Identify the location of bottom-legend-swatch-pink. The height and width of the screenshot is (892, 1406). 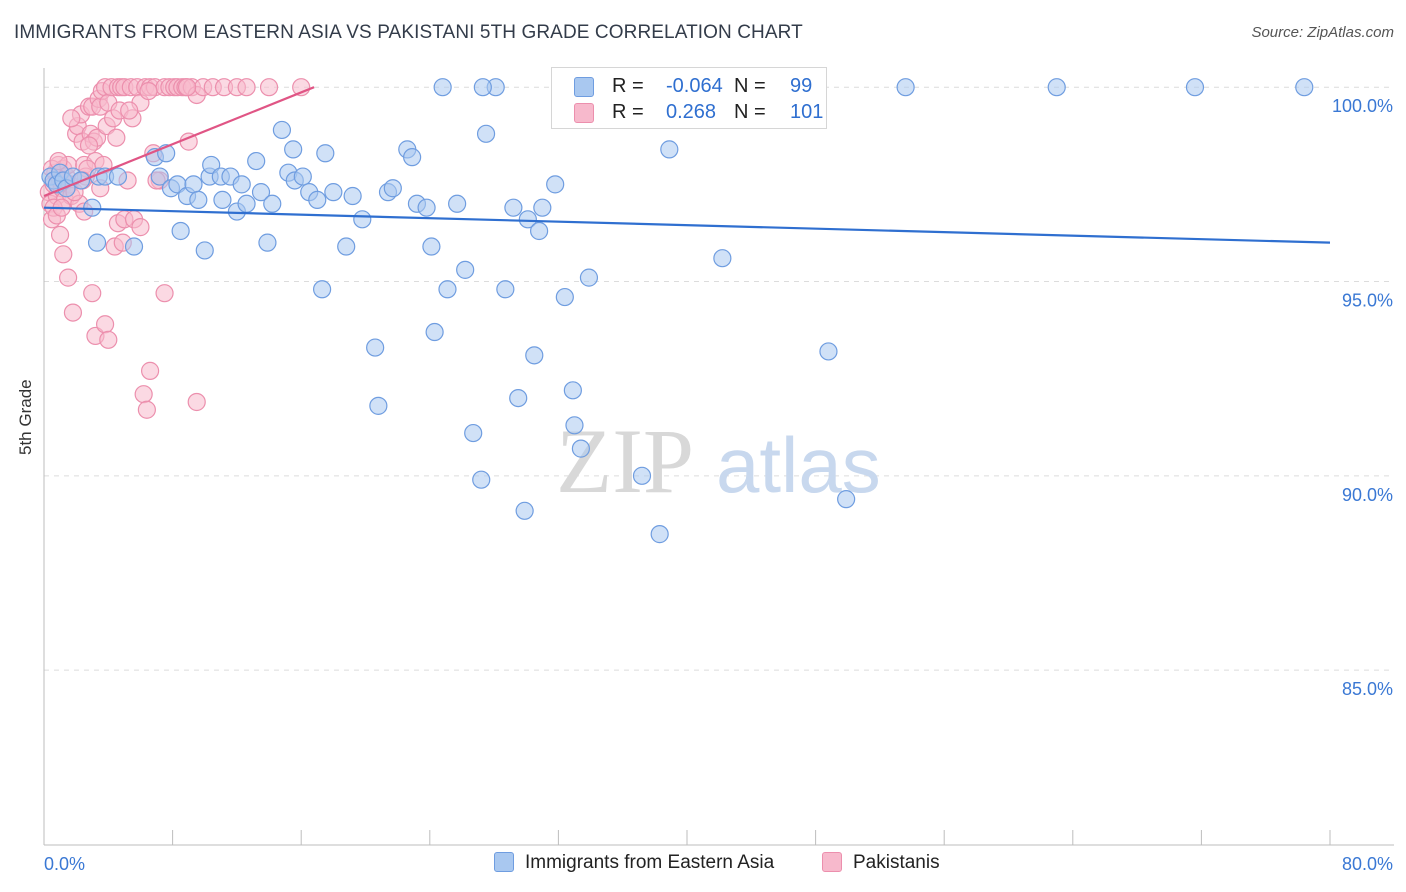
(832, 862).